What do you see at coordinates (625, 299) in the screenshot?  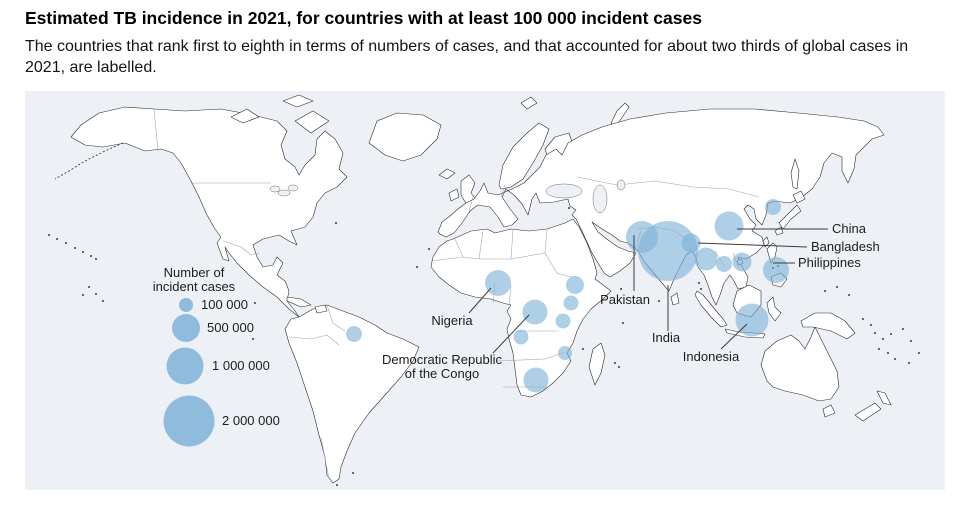 I see `country-label-pakistan: Pakistan` at bounding box center [625, 299].